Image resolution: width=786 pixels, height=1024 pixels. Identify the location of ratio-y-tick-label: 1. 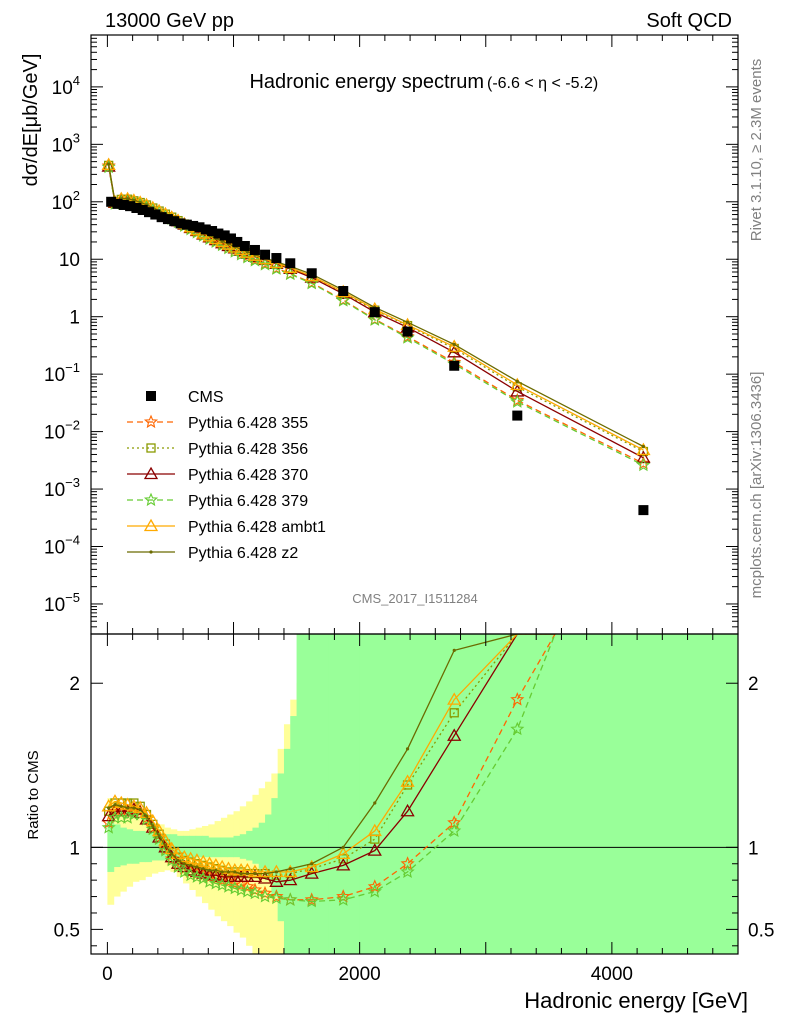
(74, 848).